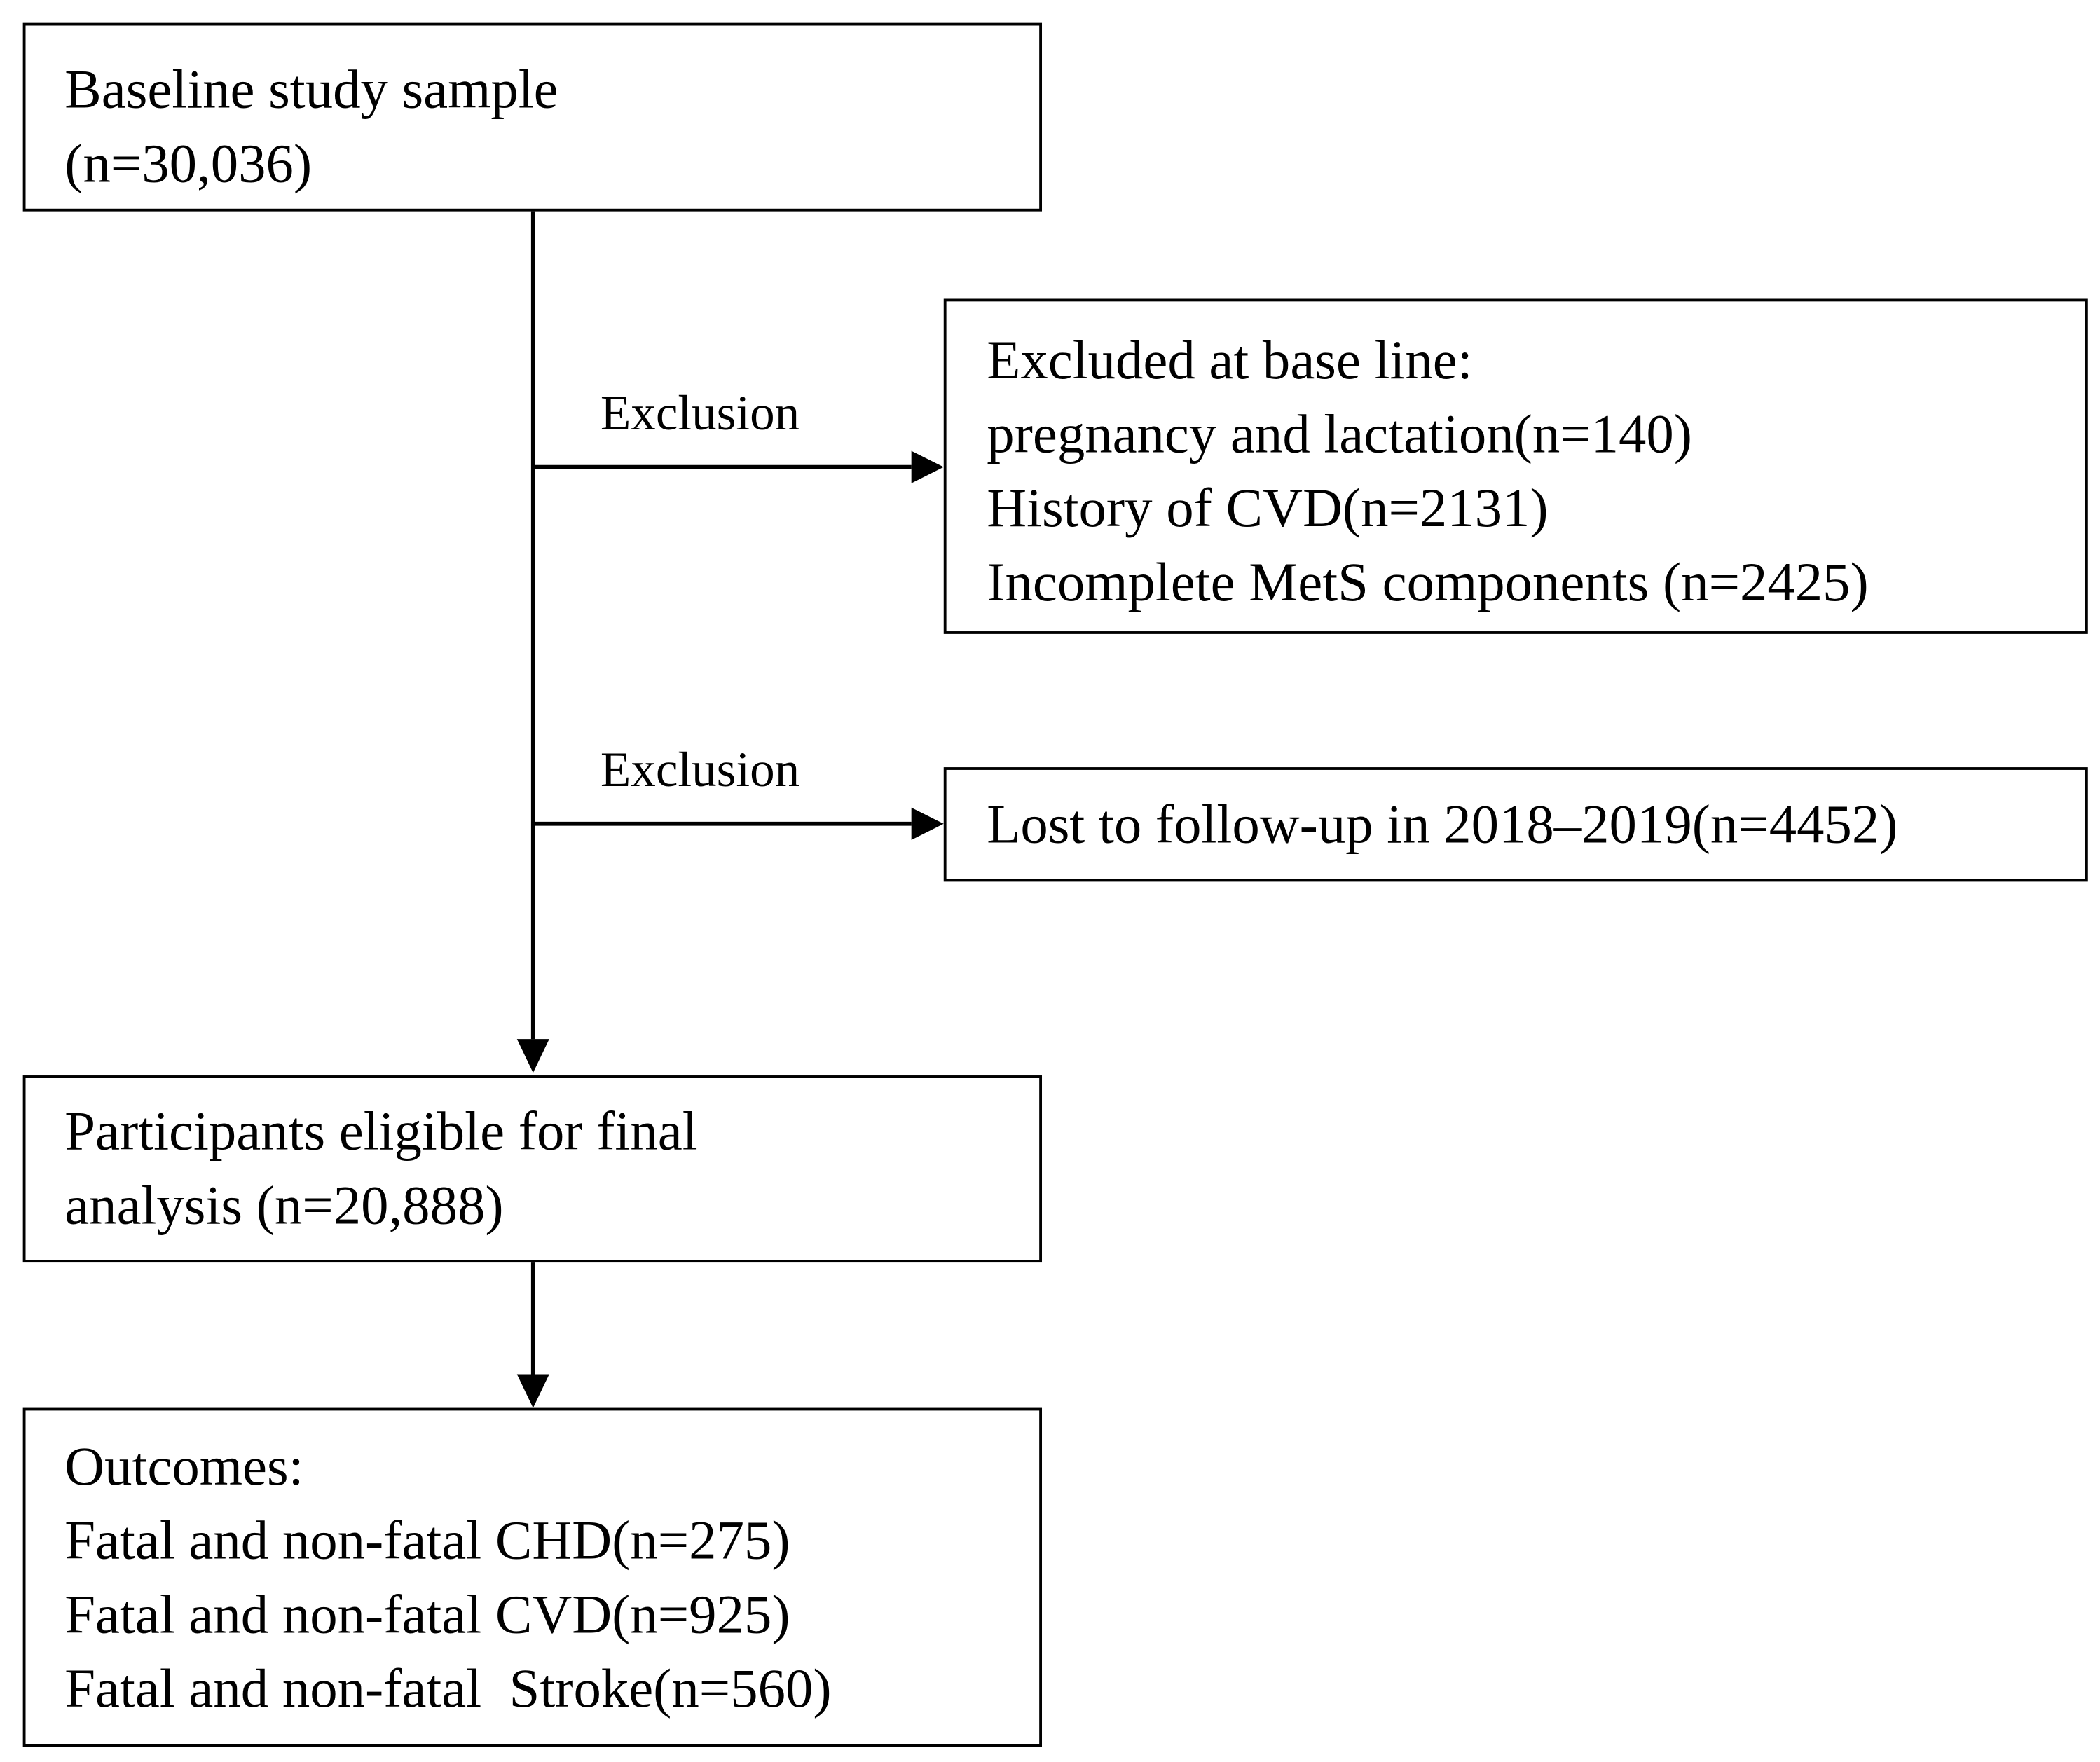  What do you see at coordinates (311, 88) in the screenshot?
I see `box-line: Baseline study sample` at bounding box center [311, 88].